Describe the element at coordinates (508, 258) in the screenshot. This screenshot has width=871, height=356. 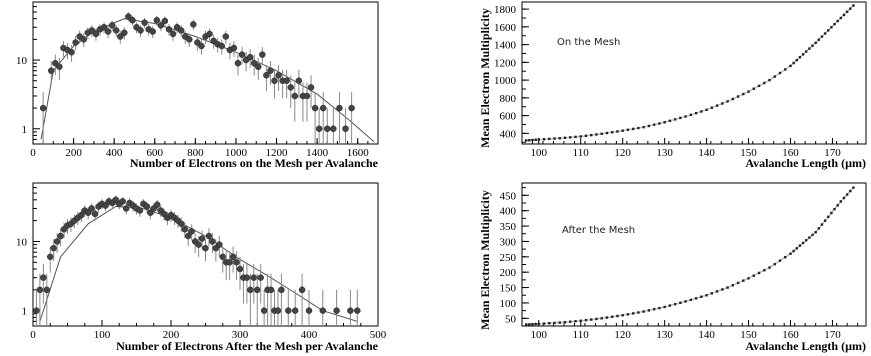
I see `y-tick-label: 250` at that location.